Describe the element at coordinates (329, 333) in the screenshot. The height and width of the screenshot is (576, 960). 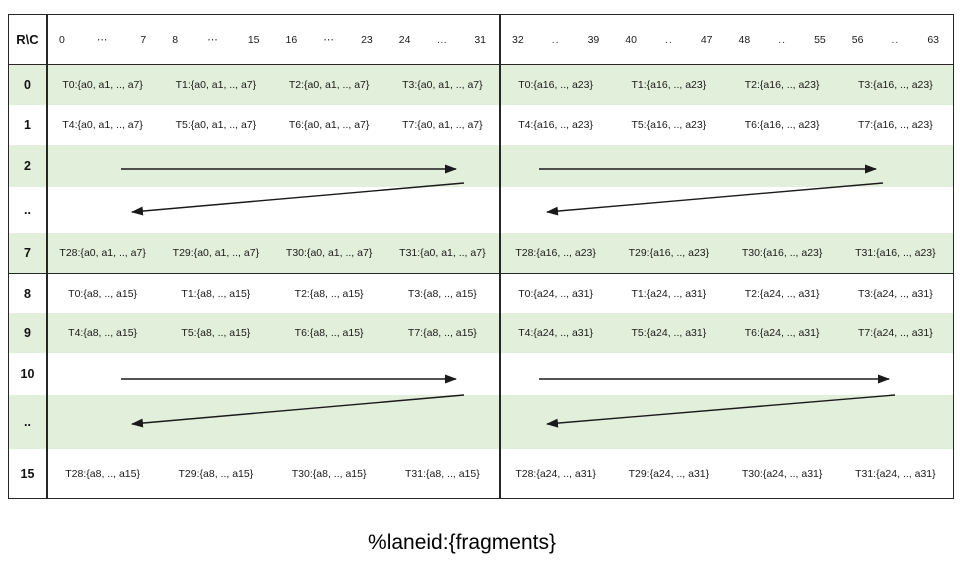
I see `fragment-cell: T6:{a8, .., a15}` at that location.